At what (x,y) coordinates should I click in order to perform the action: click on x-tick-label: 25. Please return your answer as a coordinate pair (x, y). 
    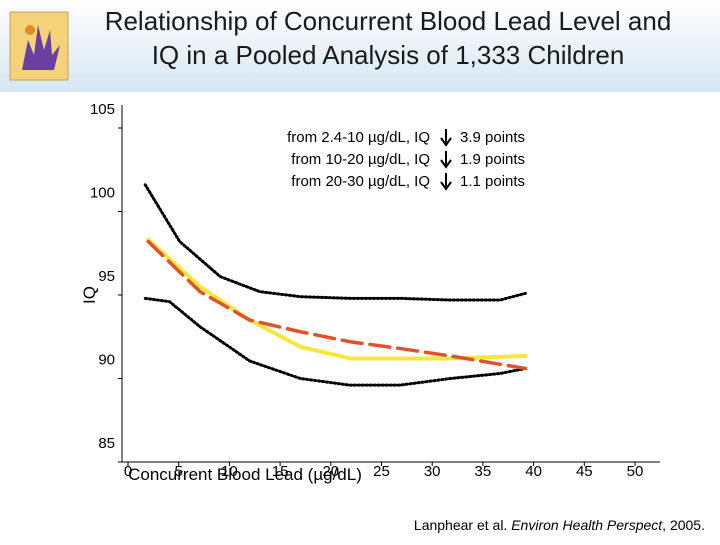
    Looking at the image, I should click on (381, 471).